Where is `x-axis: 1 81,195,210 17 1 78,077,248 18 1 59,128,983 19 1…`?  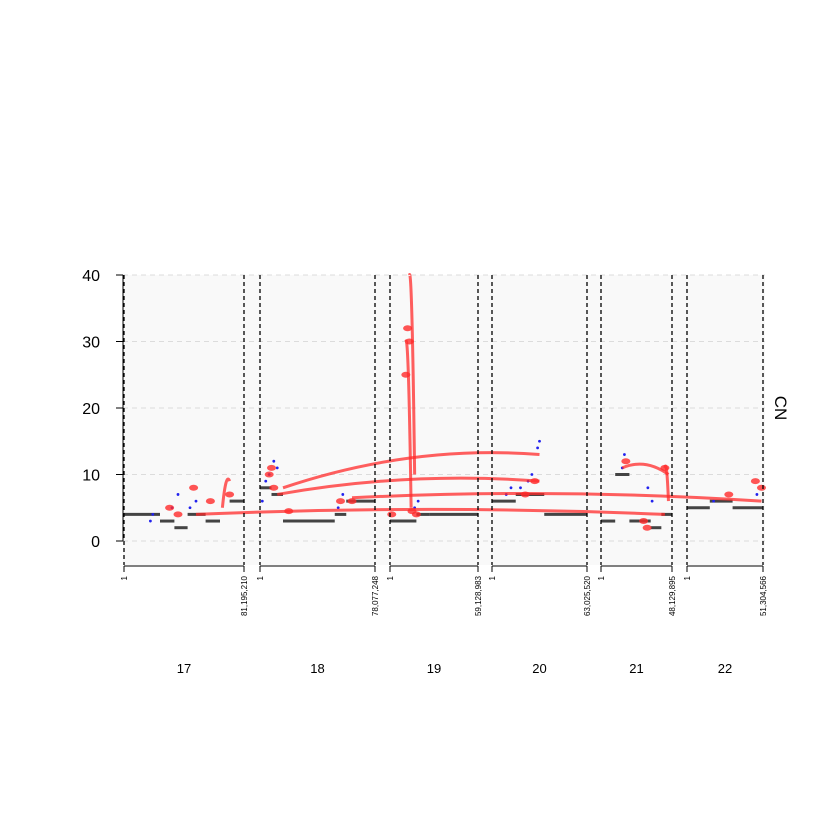
x-axis: 1 81,195,210 17 1 78,077,248 18 1 59,128,983 19 1… is located at coordinates (444, 620).